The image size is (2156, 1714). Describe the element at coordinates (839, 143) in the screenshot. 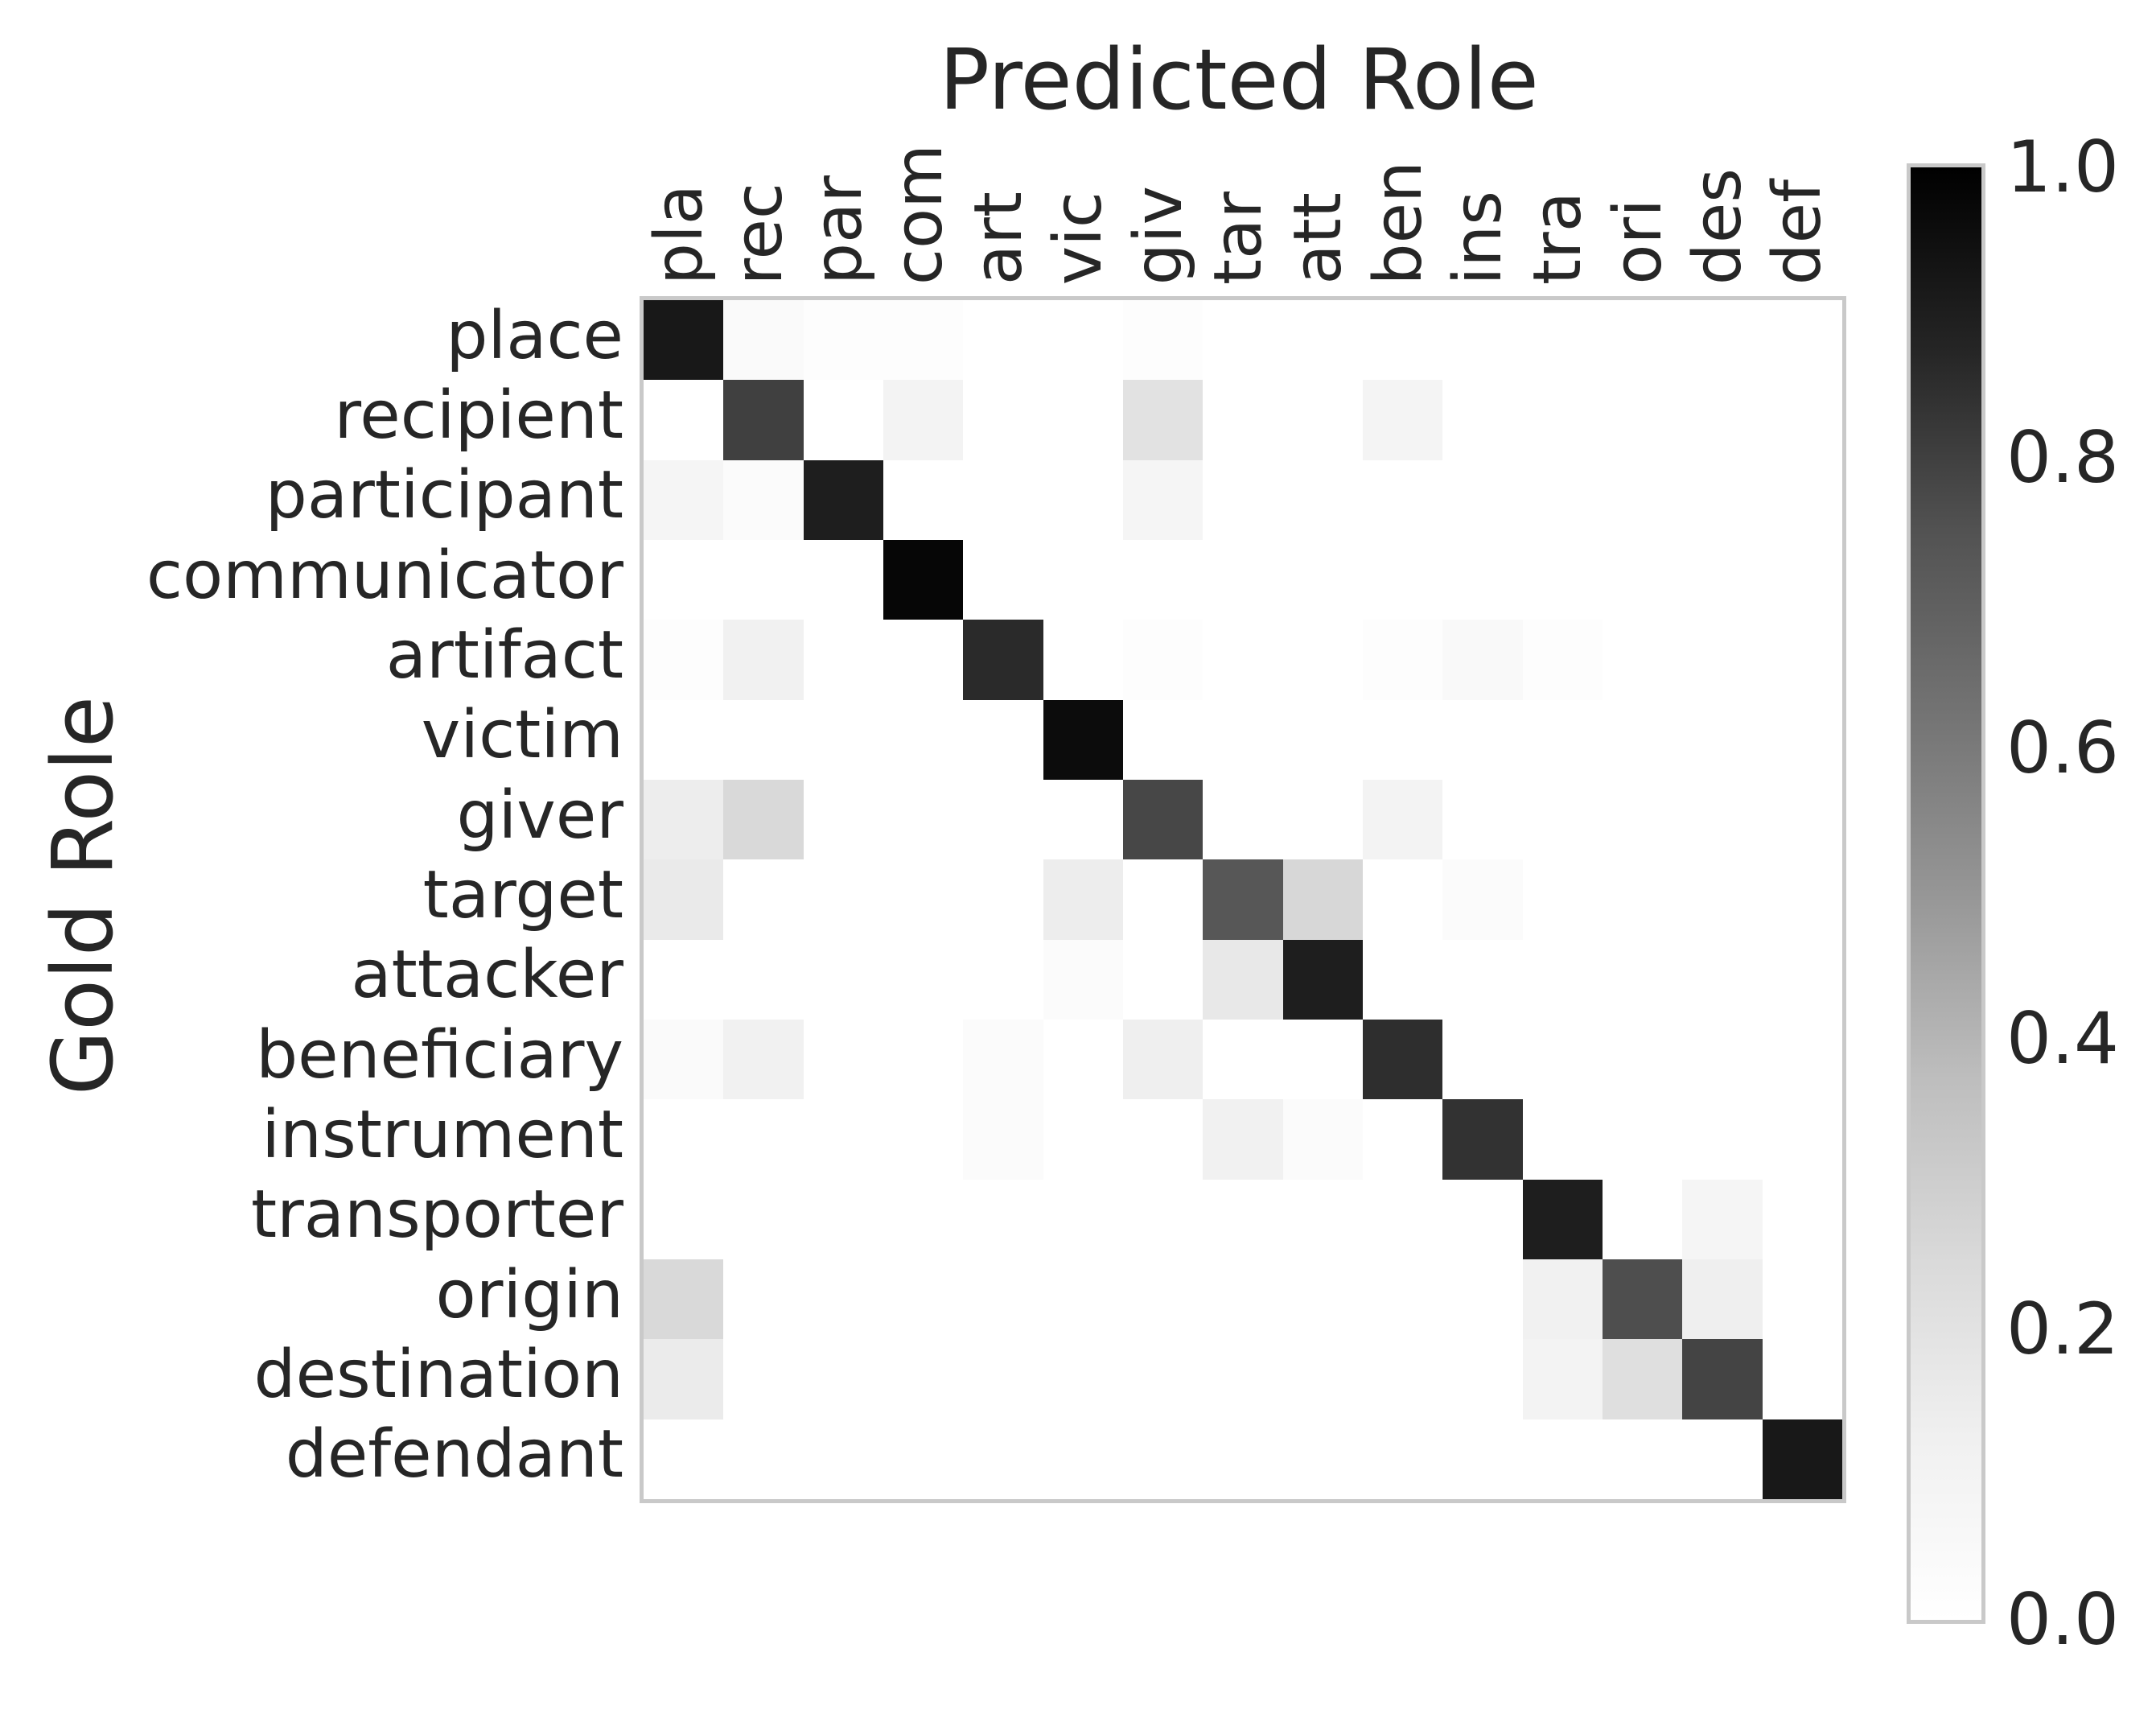

I see `x-tick-label: par` at that location.